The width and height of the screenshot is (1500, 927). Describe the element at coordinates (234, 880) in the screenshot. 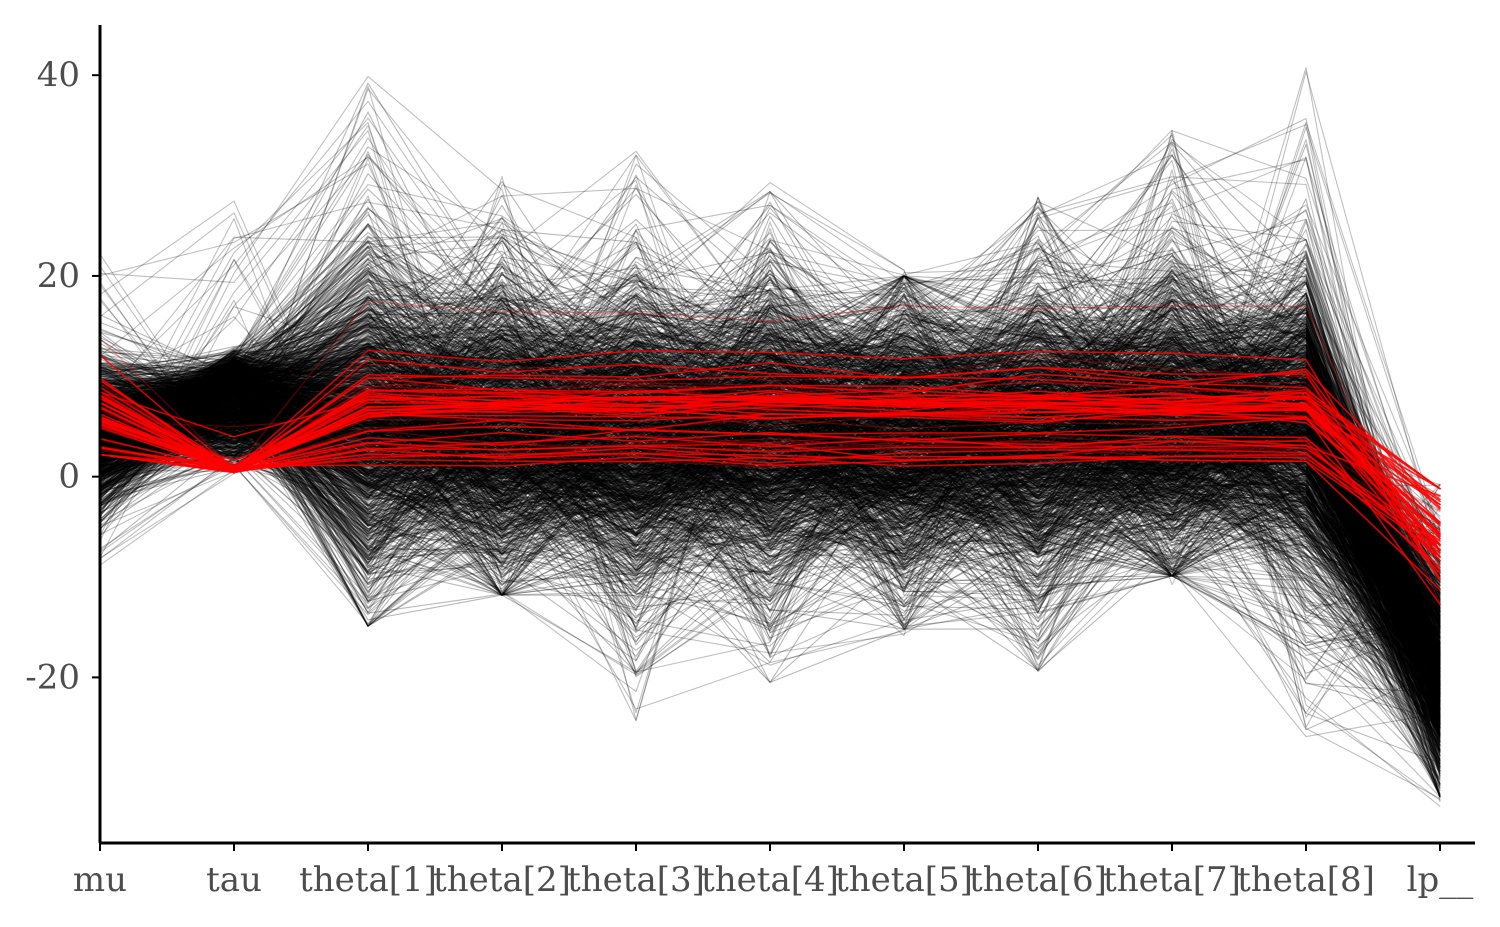

I see `x-tick-label: tau` at that location.